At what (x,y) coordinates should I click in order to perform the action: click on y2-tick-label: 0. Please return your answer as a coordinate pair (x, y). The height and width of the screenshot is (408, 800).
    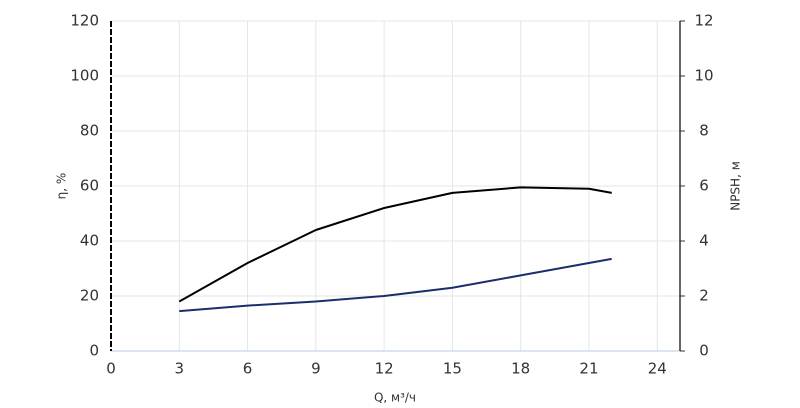
    Looking at the image, I should click on (704, 351).